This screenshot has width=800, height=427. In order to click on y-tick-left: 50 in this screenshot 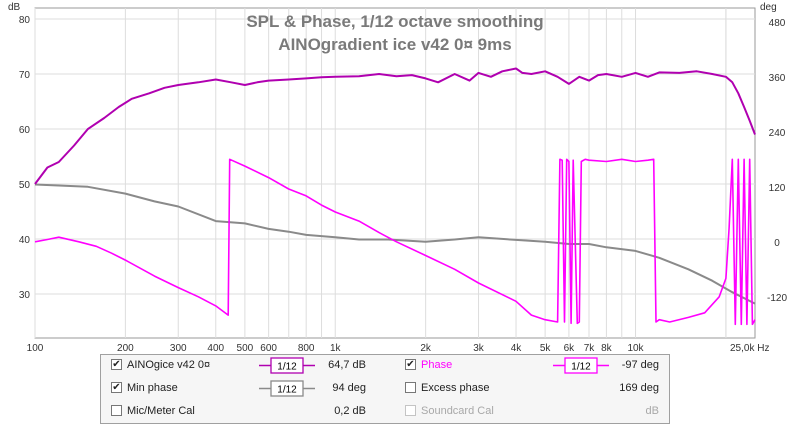, I will do `click(25, 185)`.